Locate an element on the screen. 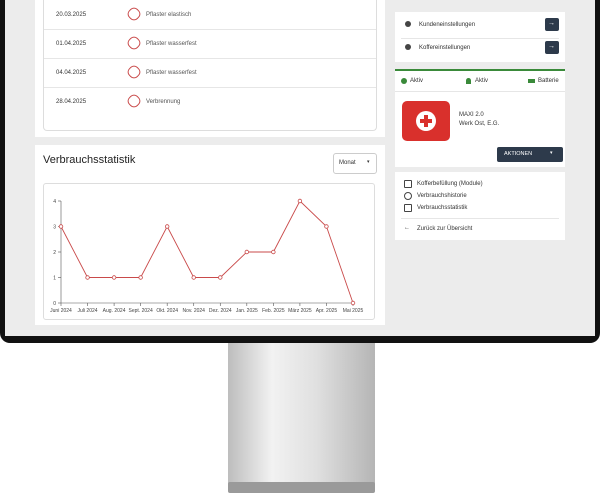 The height and width of the screenshot is (493, 600). actions-button: AKTIONEN ▾ is located at coordinates (530, 154).